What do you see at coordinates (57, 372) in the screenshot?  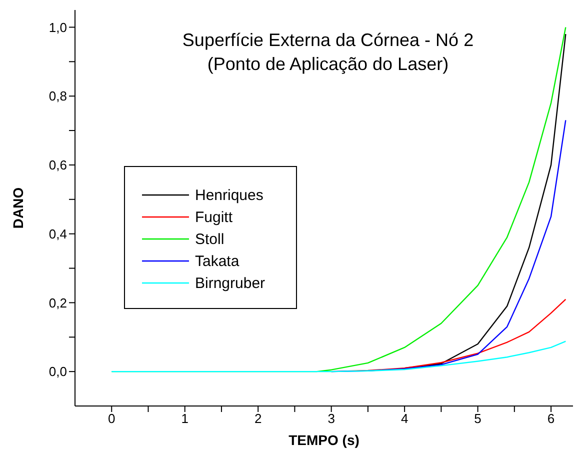 I see `y-tick-label: 0,0` at bounding box center [57, 372].